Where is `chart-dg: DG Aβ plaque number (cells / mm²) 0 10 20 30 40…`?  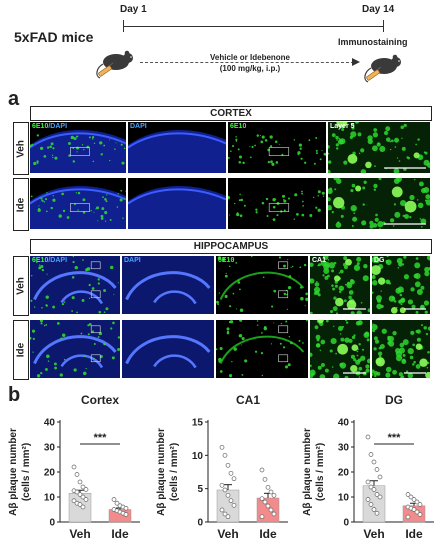
chart-dg: DG Aβ plaque number (cells / mm²) 0 10 20 30 40… is located at coordinates (370, 472).